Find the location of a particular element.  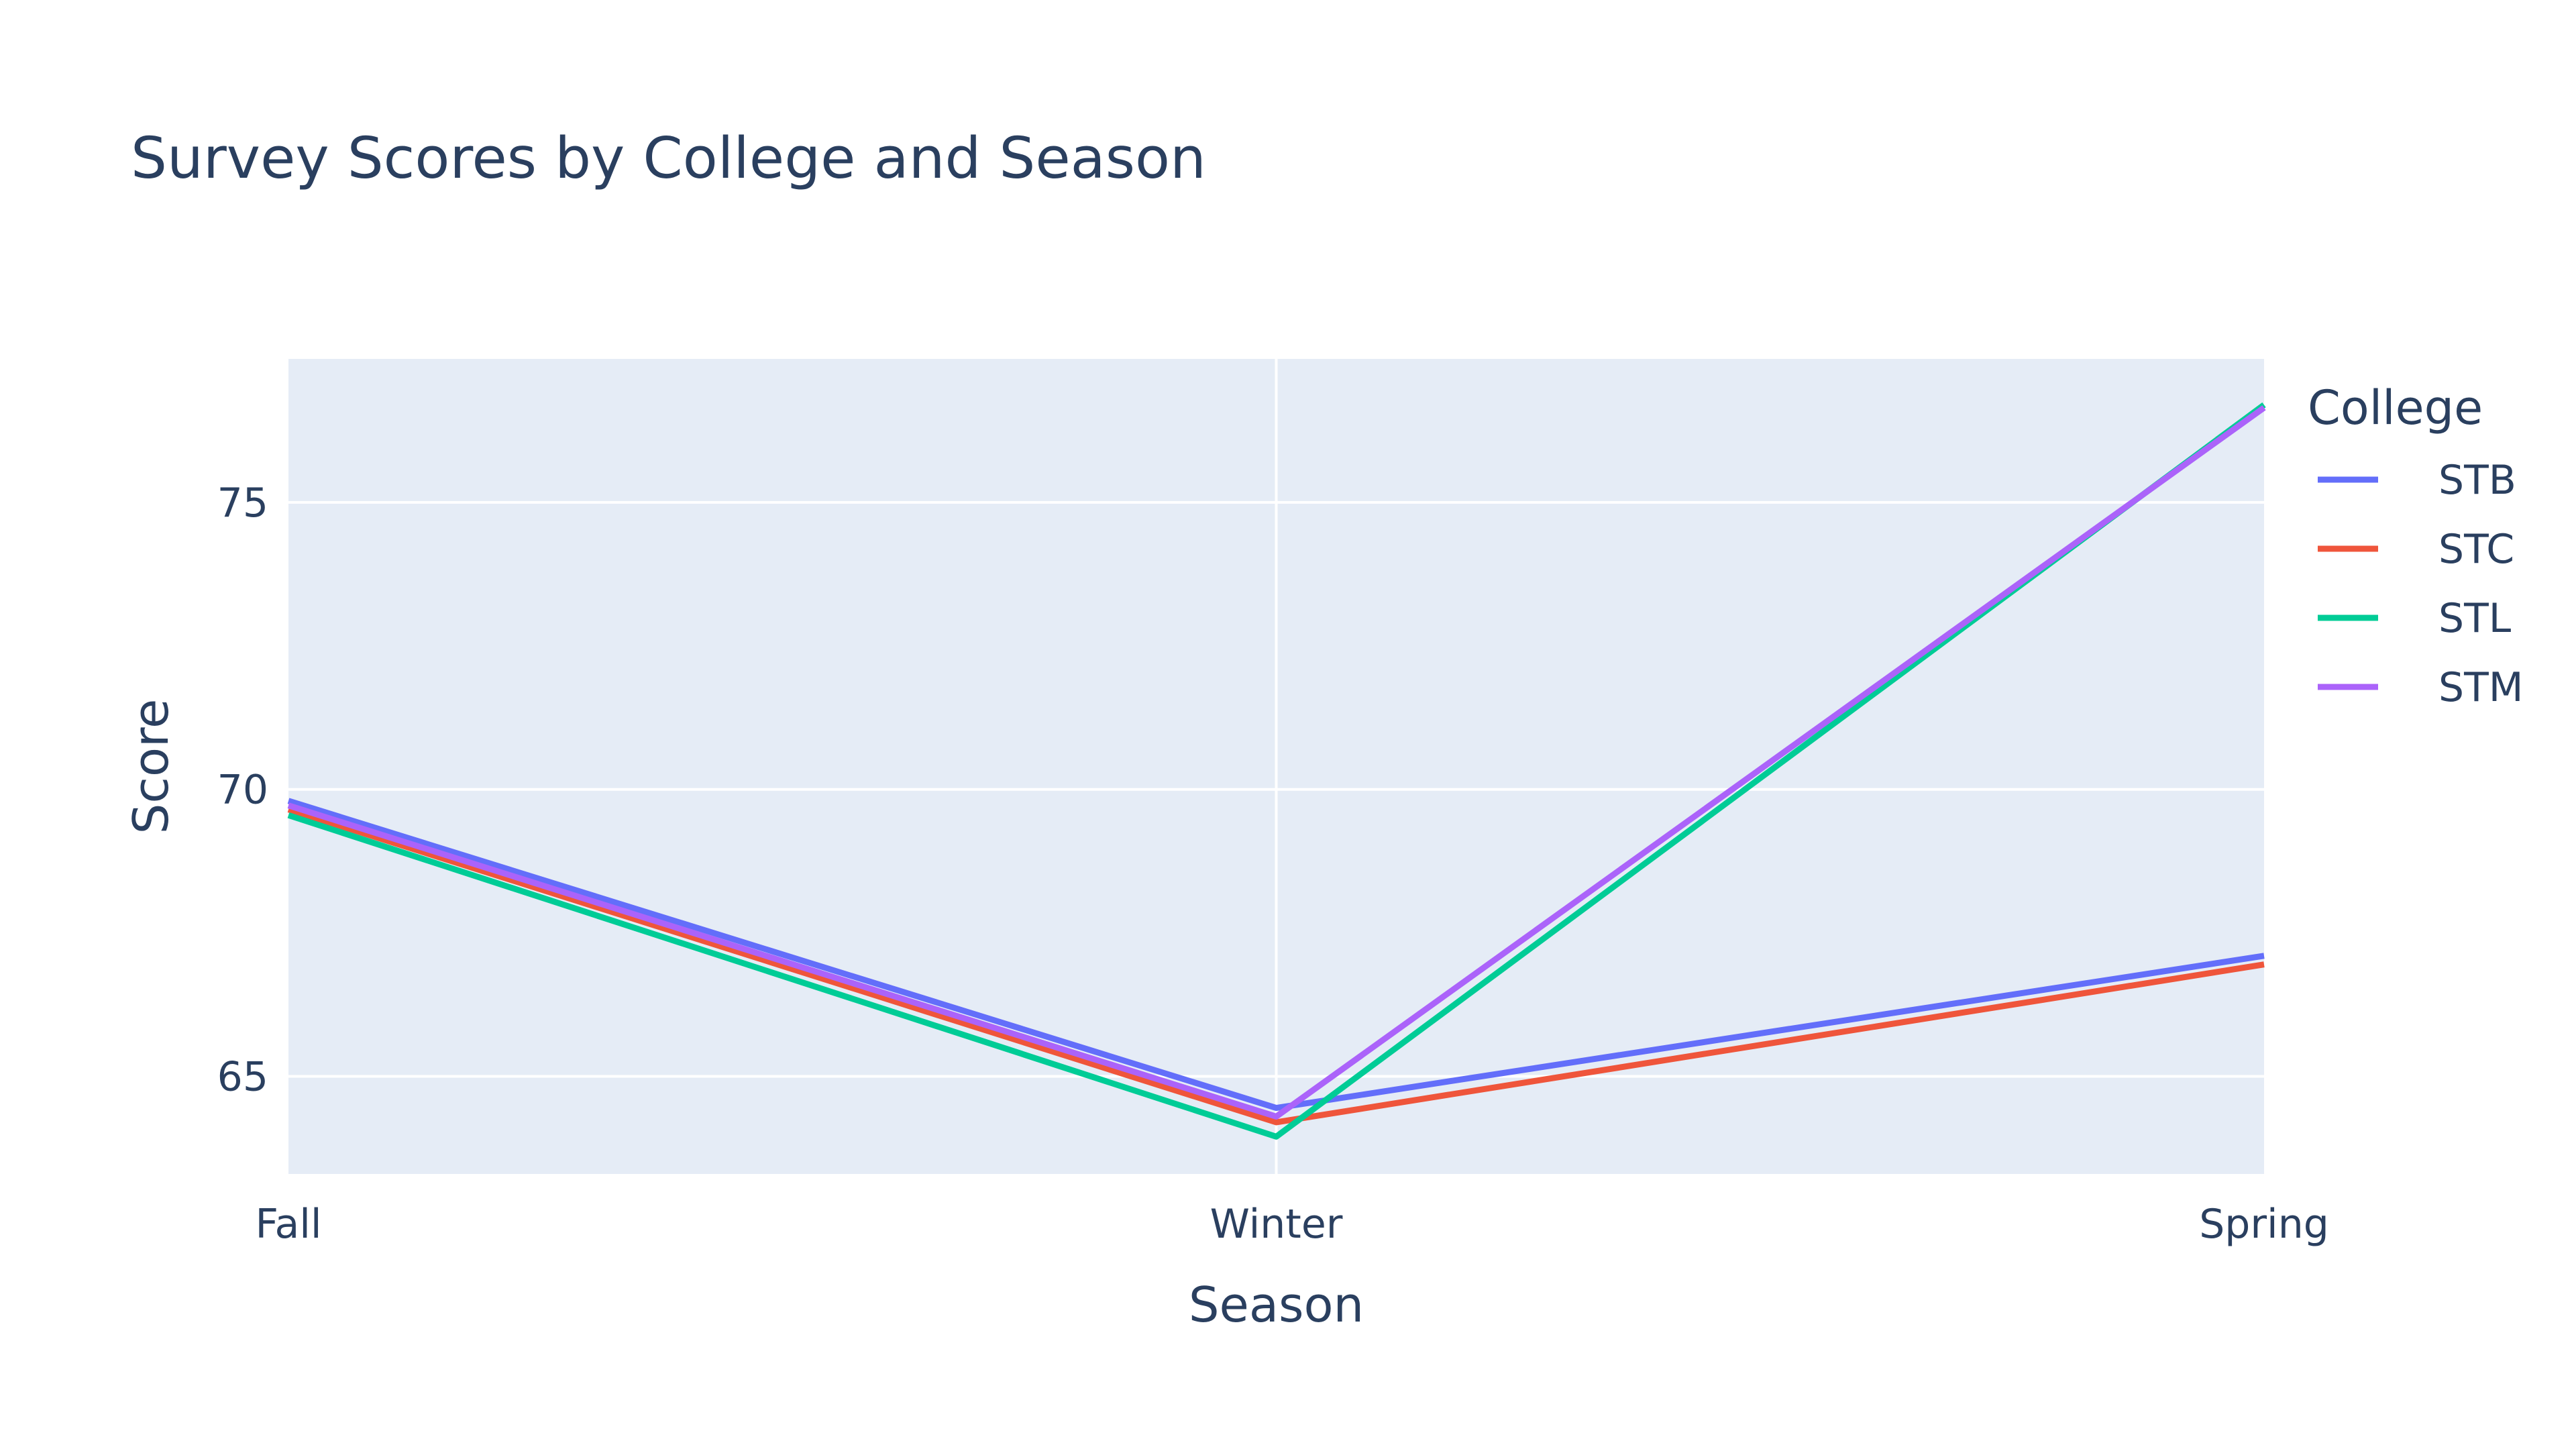

y-tick-label: 65 is located at coordinates (242, 1077).